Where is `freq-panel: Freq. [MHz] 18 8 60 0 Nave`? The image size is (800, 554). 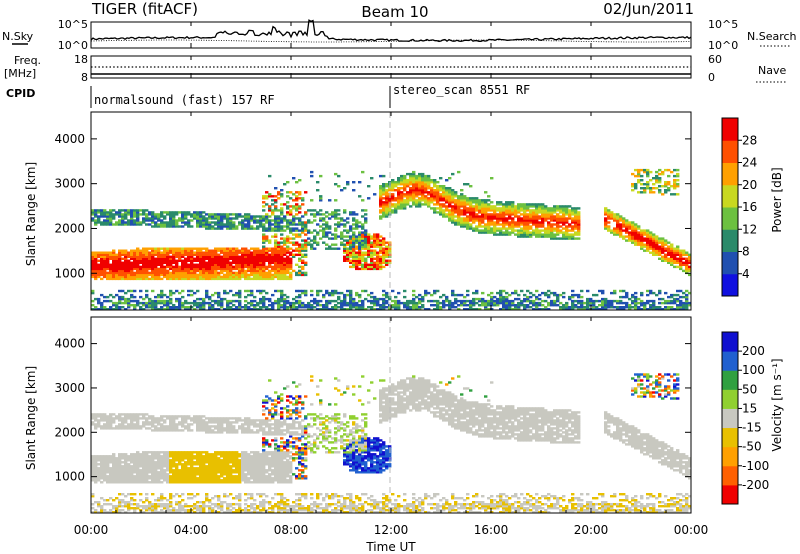 freq-panel: Freq. [MHz] 18 8 60 0 Nave is located at coordinates (395, 68).